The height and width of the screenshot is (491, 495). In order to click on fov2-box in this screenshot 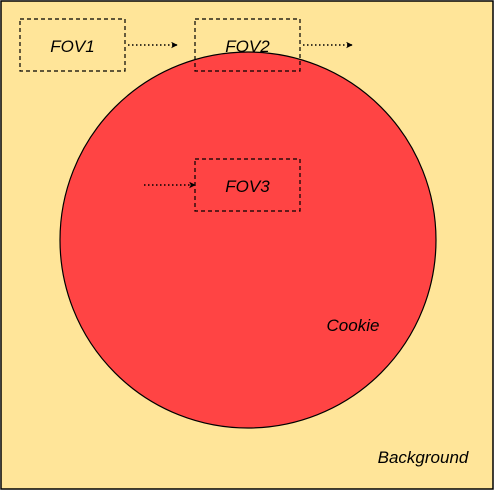, I will do `click(247, 45)`.